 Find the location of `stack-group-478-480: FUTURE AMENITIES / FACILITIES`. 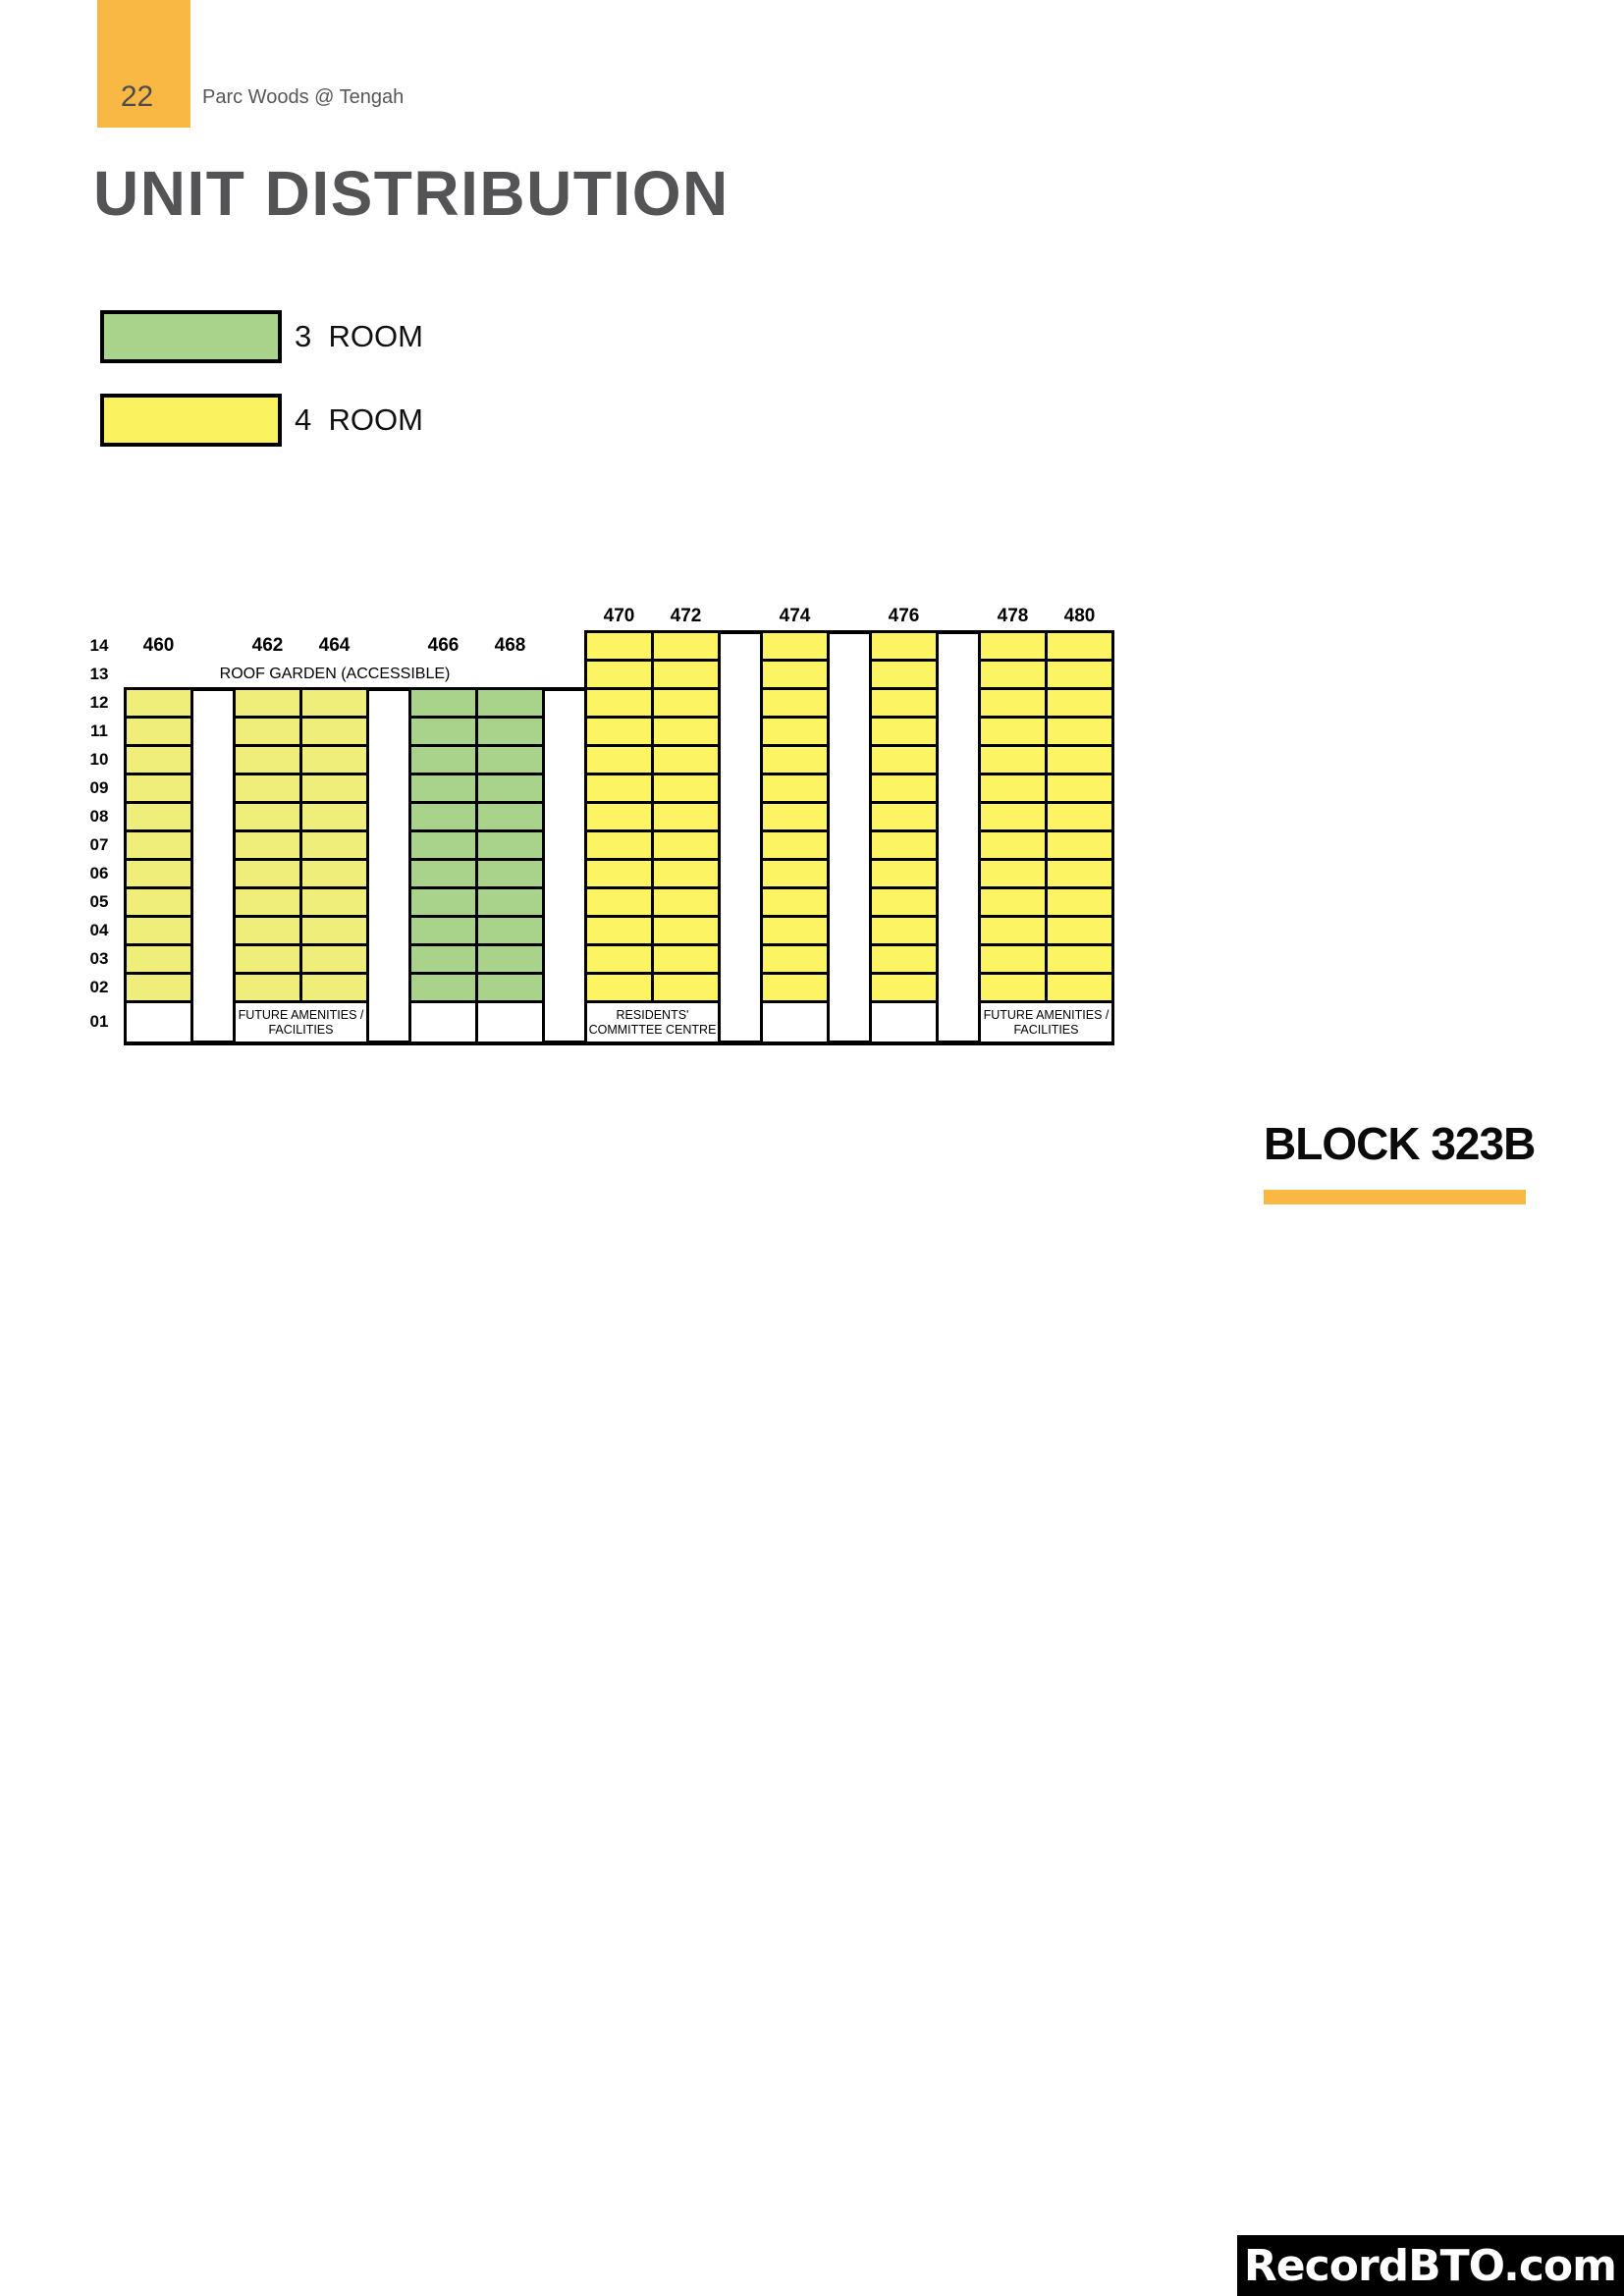

stack-group-478-480: FUTURE AMENITIES / FACILITIES is located at coordinates (1046, 837).